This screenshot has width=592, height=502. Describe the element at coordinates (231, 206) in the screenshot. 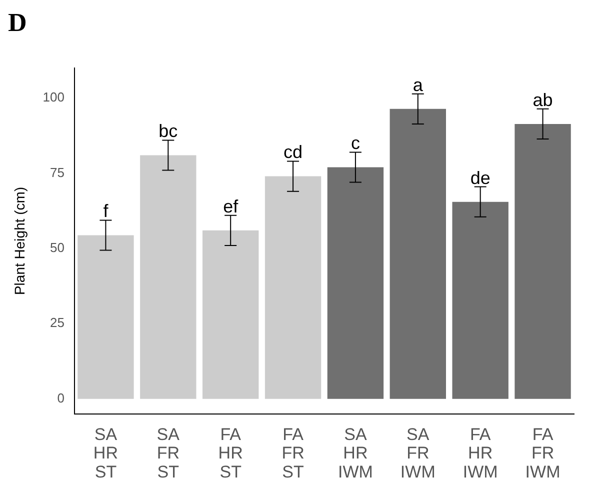

I see `annotation: ef` at that location.